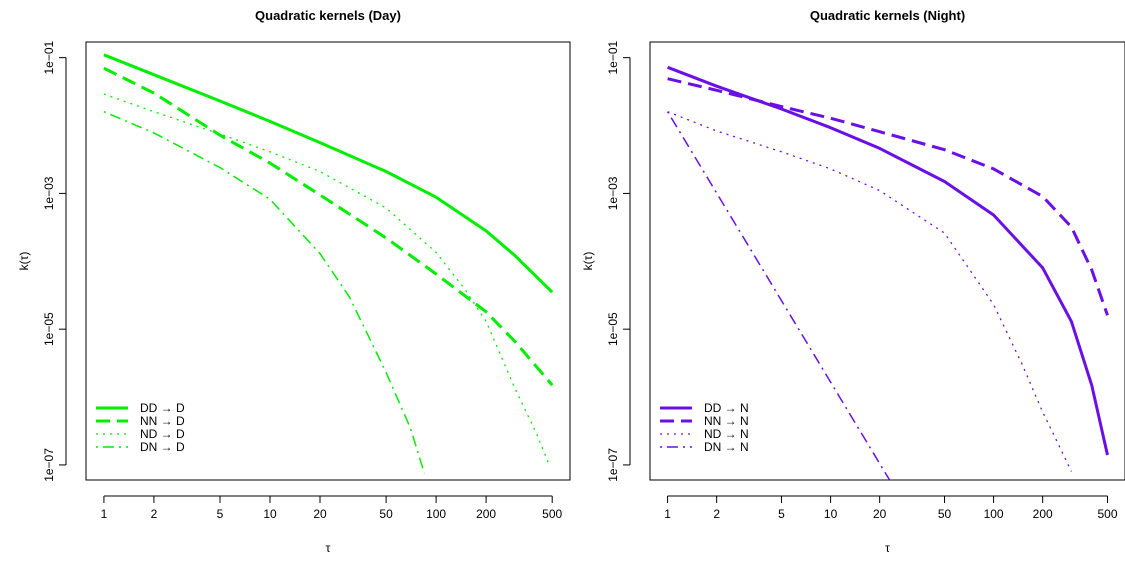 This screenshot has width=1125, height=564. What do you see at coordinates (726, 447) in the screenshot?
I see `legend-entry-label: DN → N` at bounding box center [726, 447].